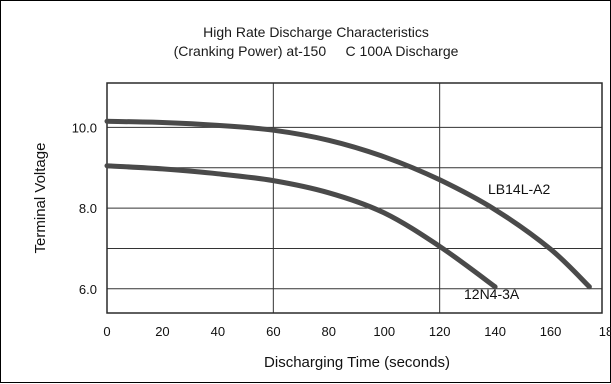 Image resolution: width=611 pixels, height=384 pixels. I want to click on chart-title: High Rate Discharge Characteristics, so click(316, 32).